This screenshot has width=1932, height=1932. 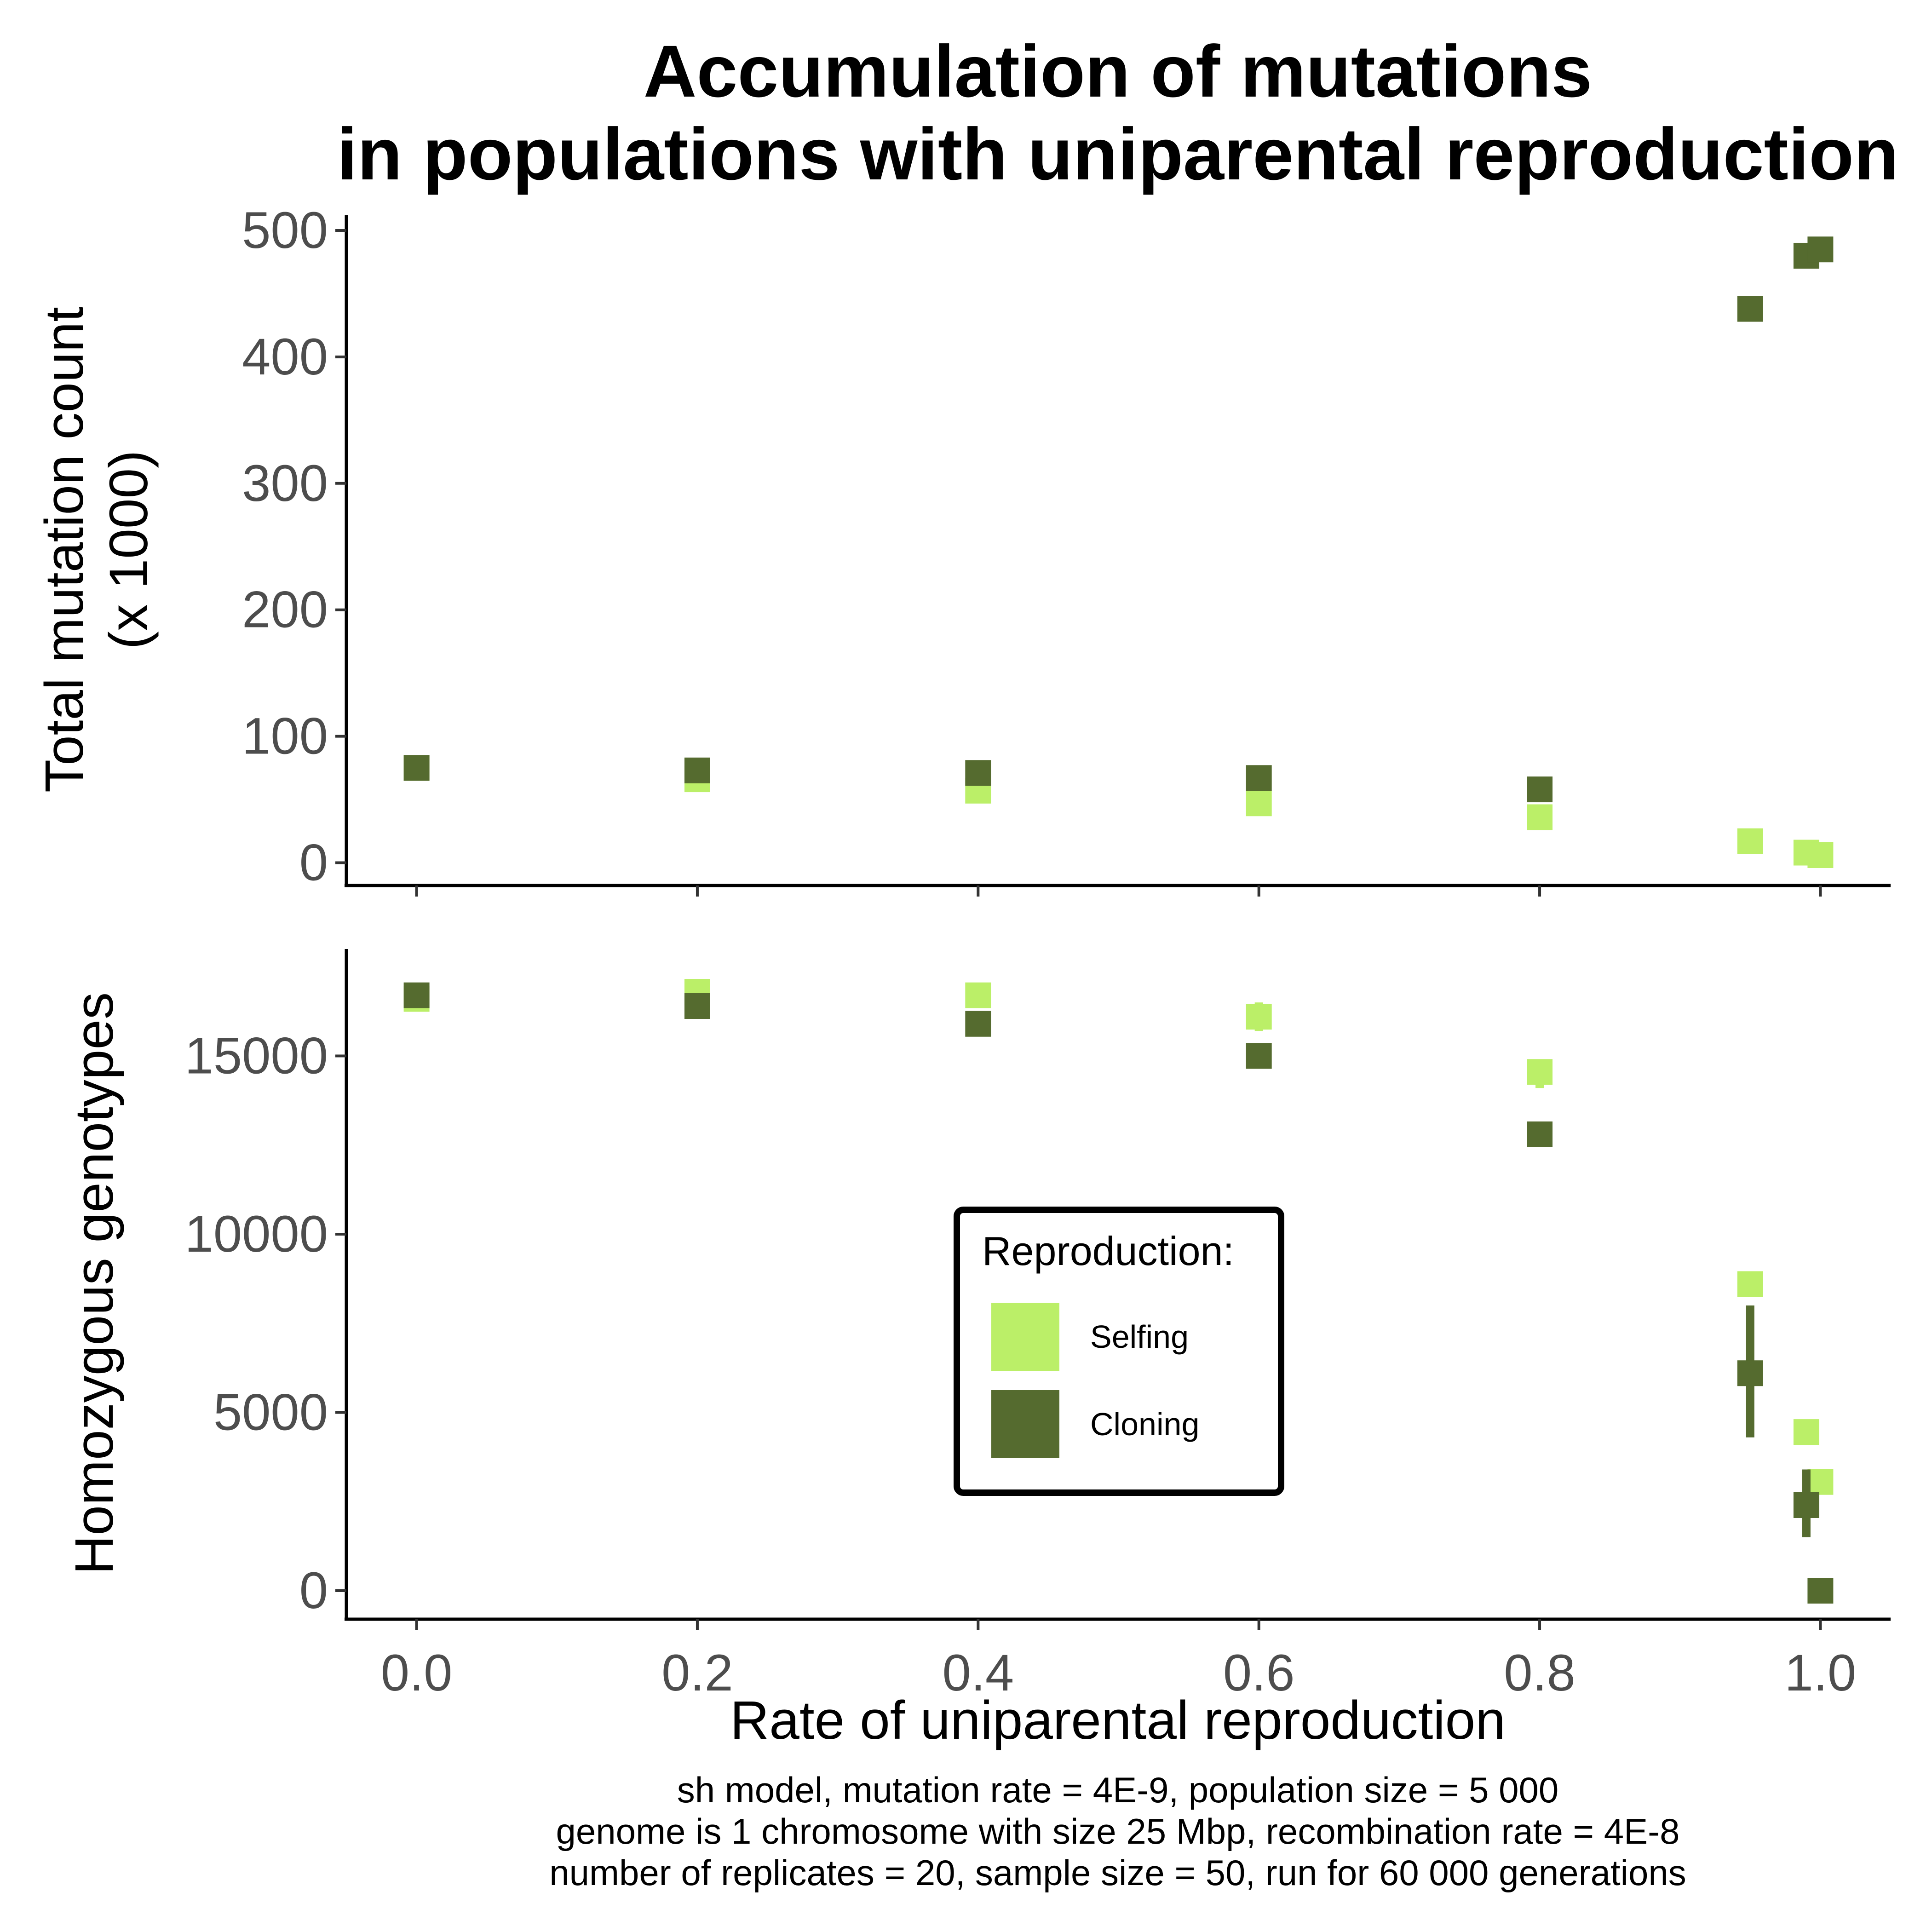 I want to click on legend-title: Reproduction:, so click(x=1108, y=1251).